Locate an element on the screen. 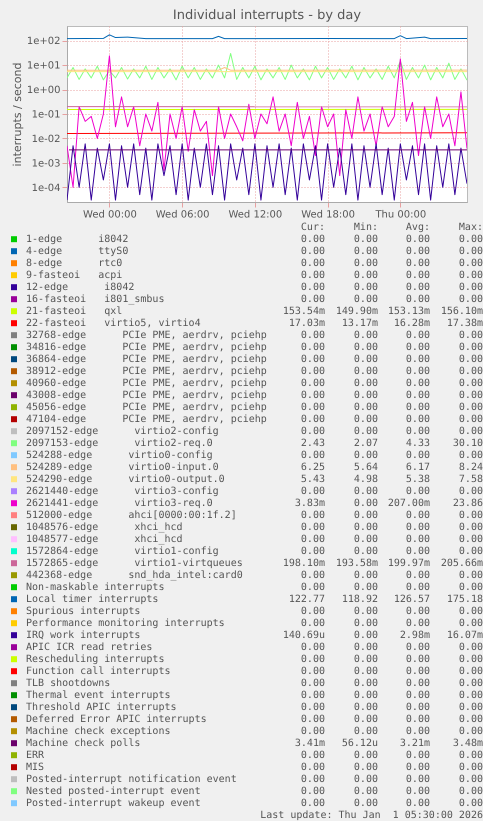  legend-label: 22-fasteoi virtio5, virtio4 is located at coordinates (113, 324).